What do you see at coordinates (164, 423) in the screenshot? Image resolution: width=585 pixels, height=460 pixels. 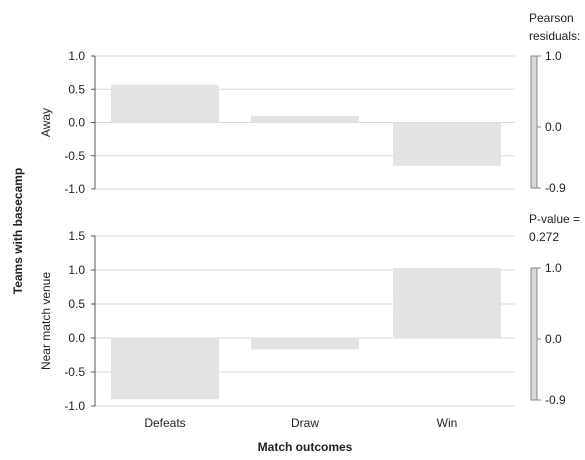 I see `x-tick-label: Defeats` at bounding box center [164, 423].